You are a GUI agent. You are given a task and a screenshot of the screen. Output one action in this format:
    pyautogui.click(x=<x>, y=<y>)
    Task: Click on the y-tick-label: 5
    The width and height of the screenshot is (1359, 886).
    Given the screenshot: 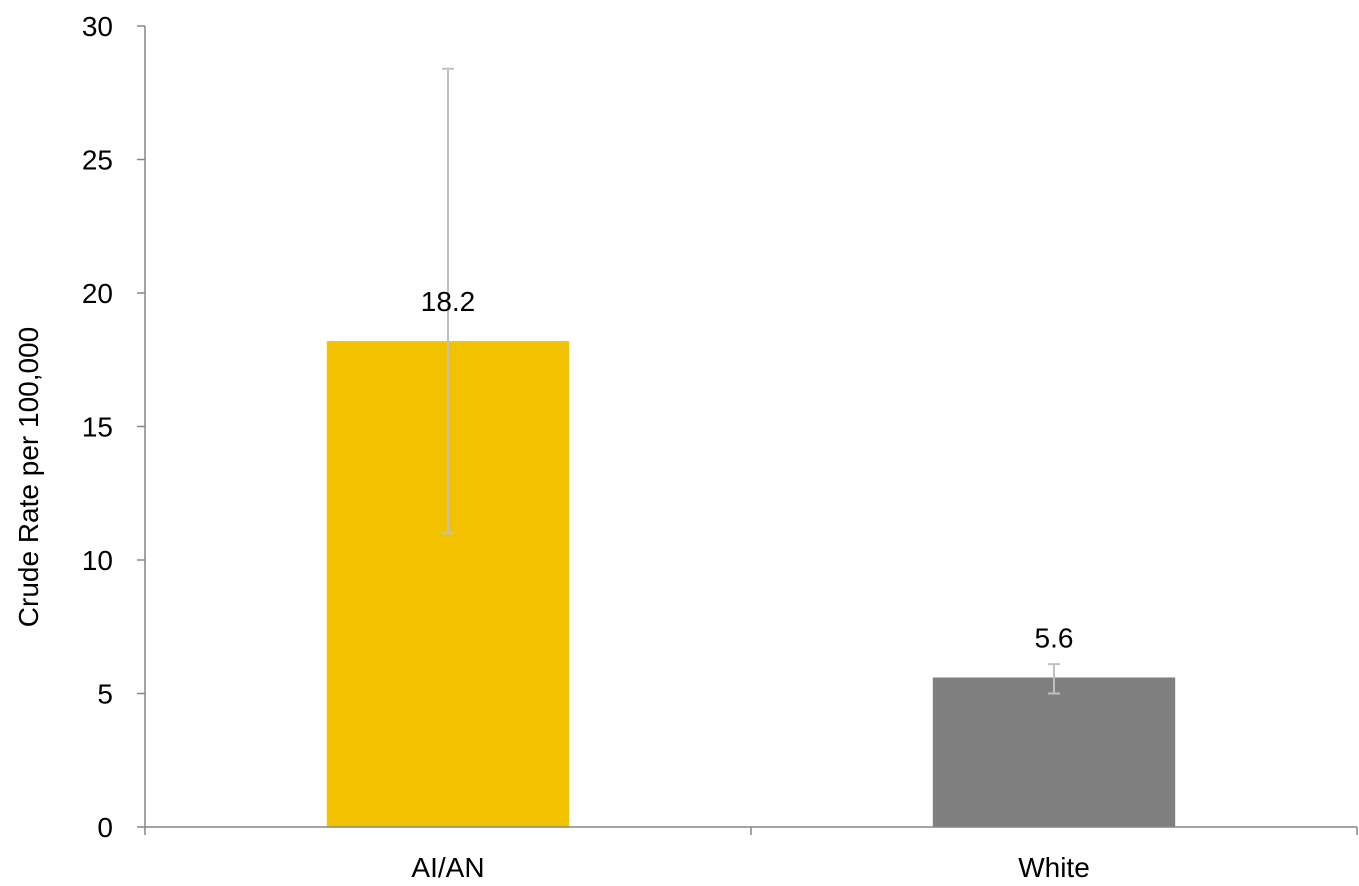 What is the action you would take?
    pyautogui.click(x=105, y=694)
    